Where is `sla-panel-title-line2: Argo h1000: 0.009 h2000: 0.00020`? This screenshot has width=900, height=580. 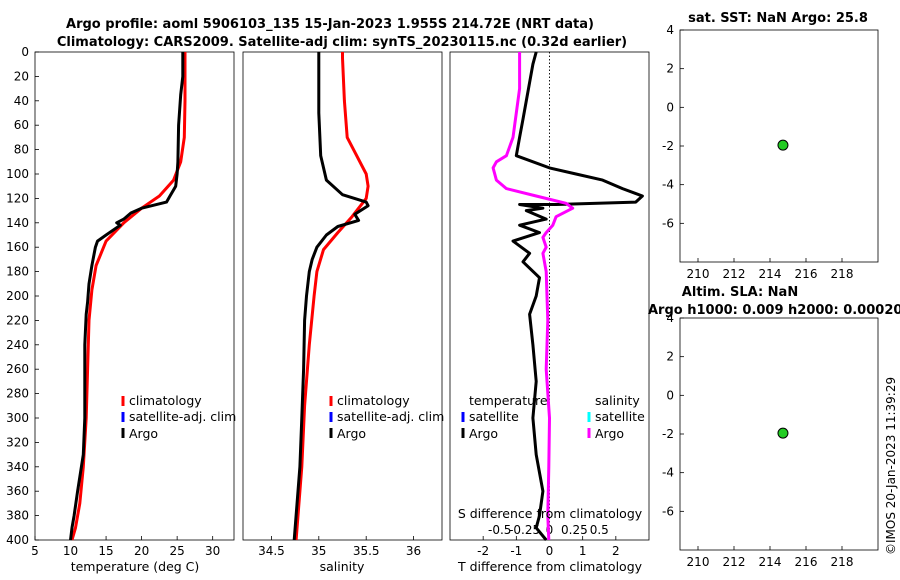
sla-panel-title-line2: Argo h1000: 0.009 h2000: 0.00020 is located at coordinates (774, 310).